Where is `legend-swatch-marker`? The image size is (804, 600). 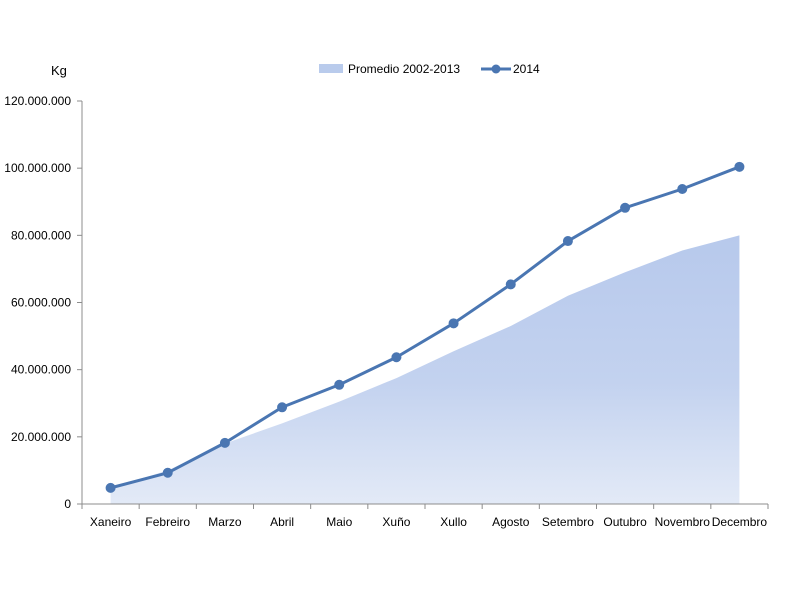
legend-swatch-marker is located at coordinates (496, 69).